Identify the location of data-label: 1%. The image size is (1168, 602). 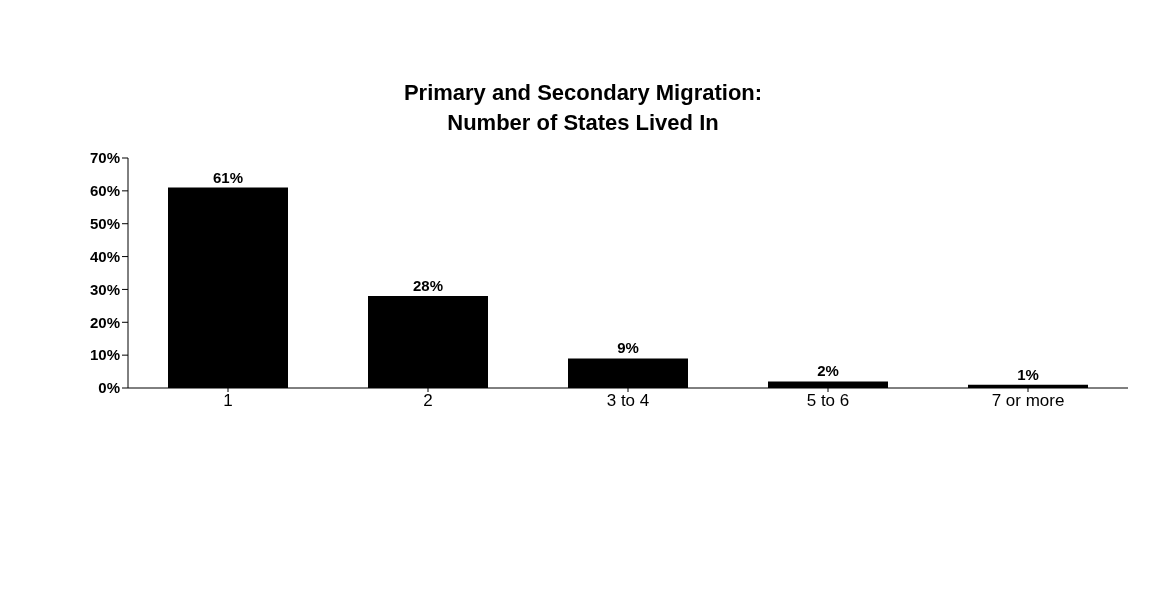
(1028, 374).